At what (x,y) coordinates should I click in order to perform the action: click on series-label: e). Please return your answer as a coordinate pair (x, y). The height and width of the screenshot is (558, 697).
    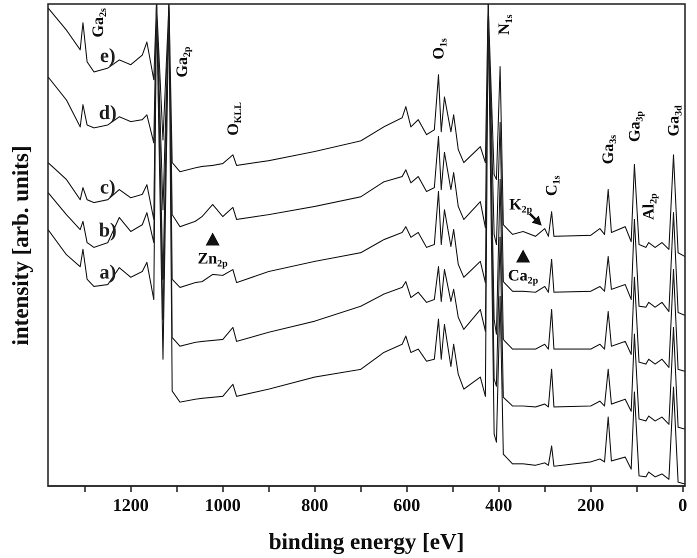
    Looking at the image, I should click on (108, 56).